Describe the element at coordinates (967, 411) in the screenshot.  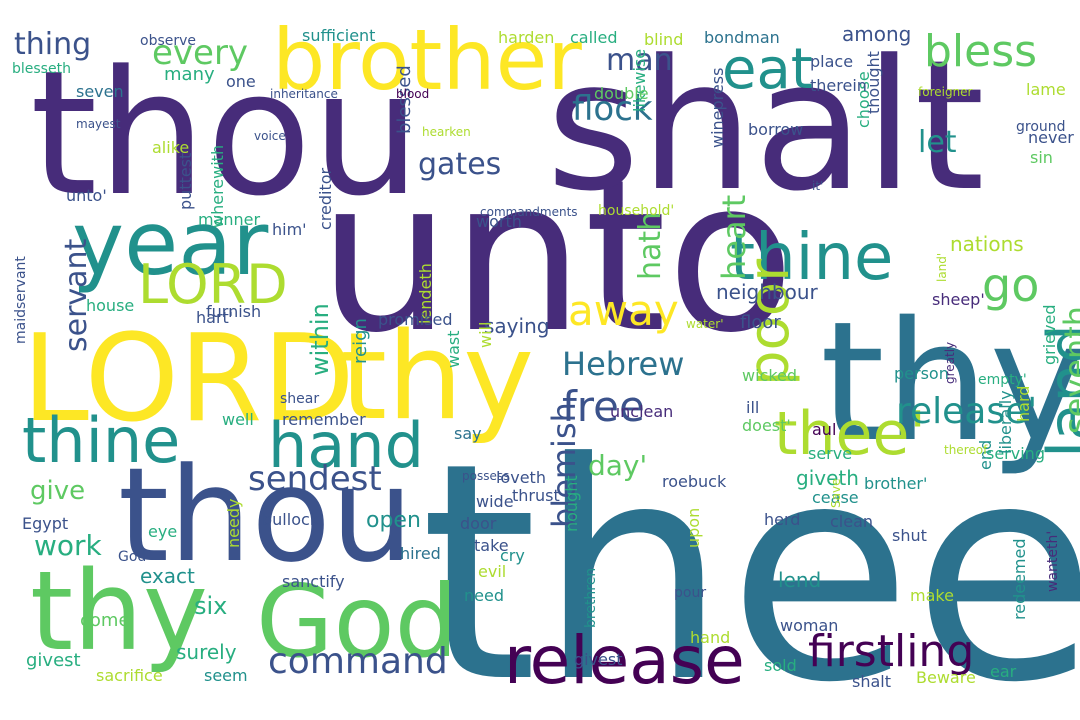
I see `cloud-word: release'` at that location.